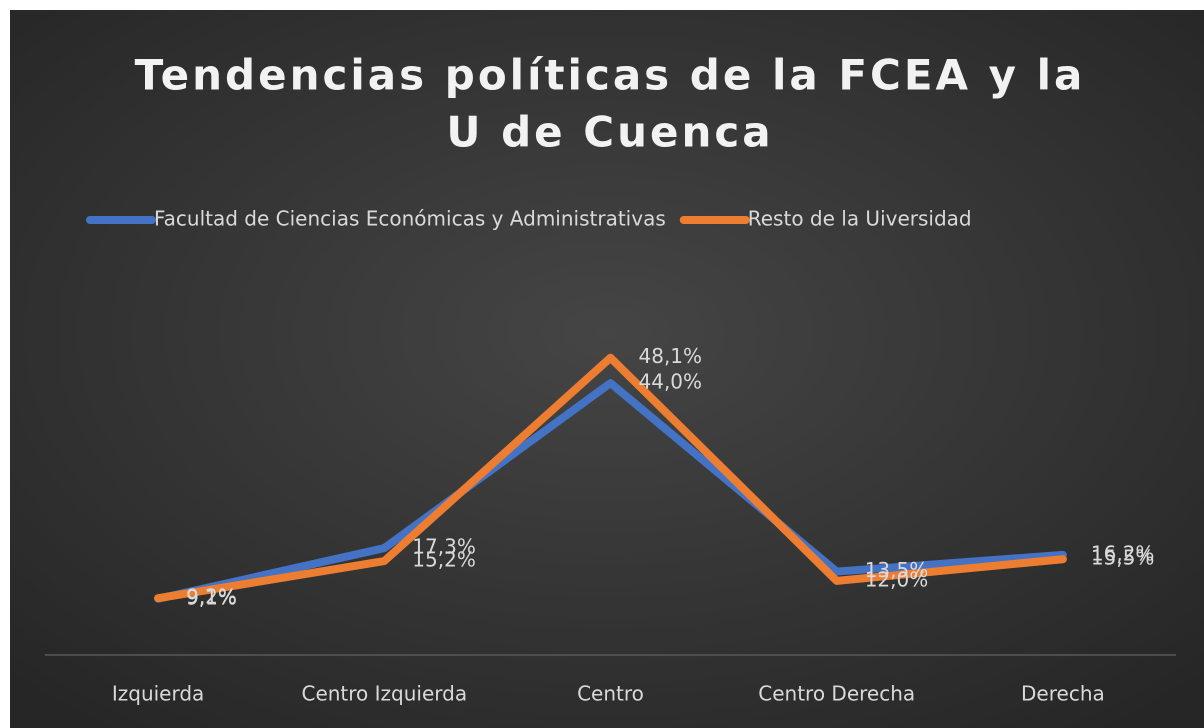  I want to click on chart-title: U de Cuenca, so click(609, 132).